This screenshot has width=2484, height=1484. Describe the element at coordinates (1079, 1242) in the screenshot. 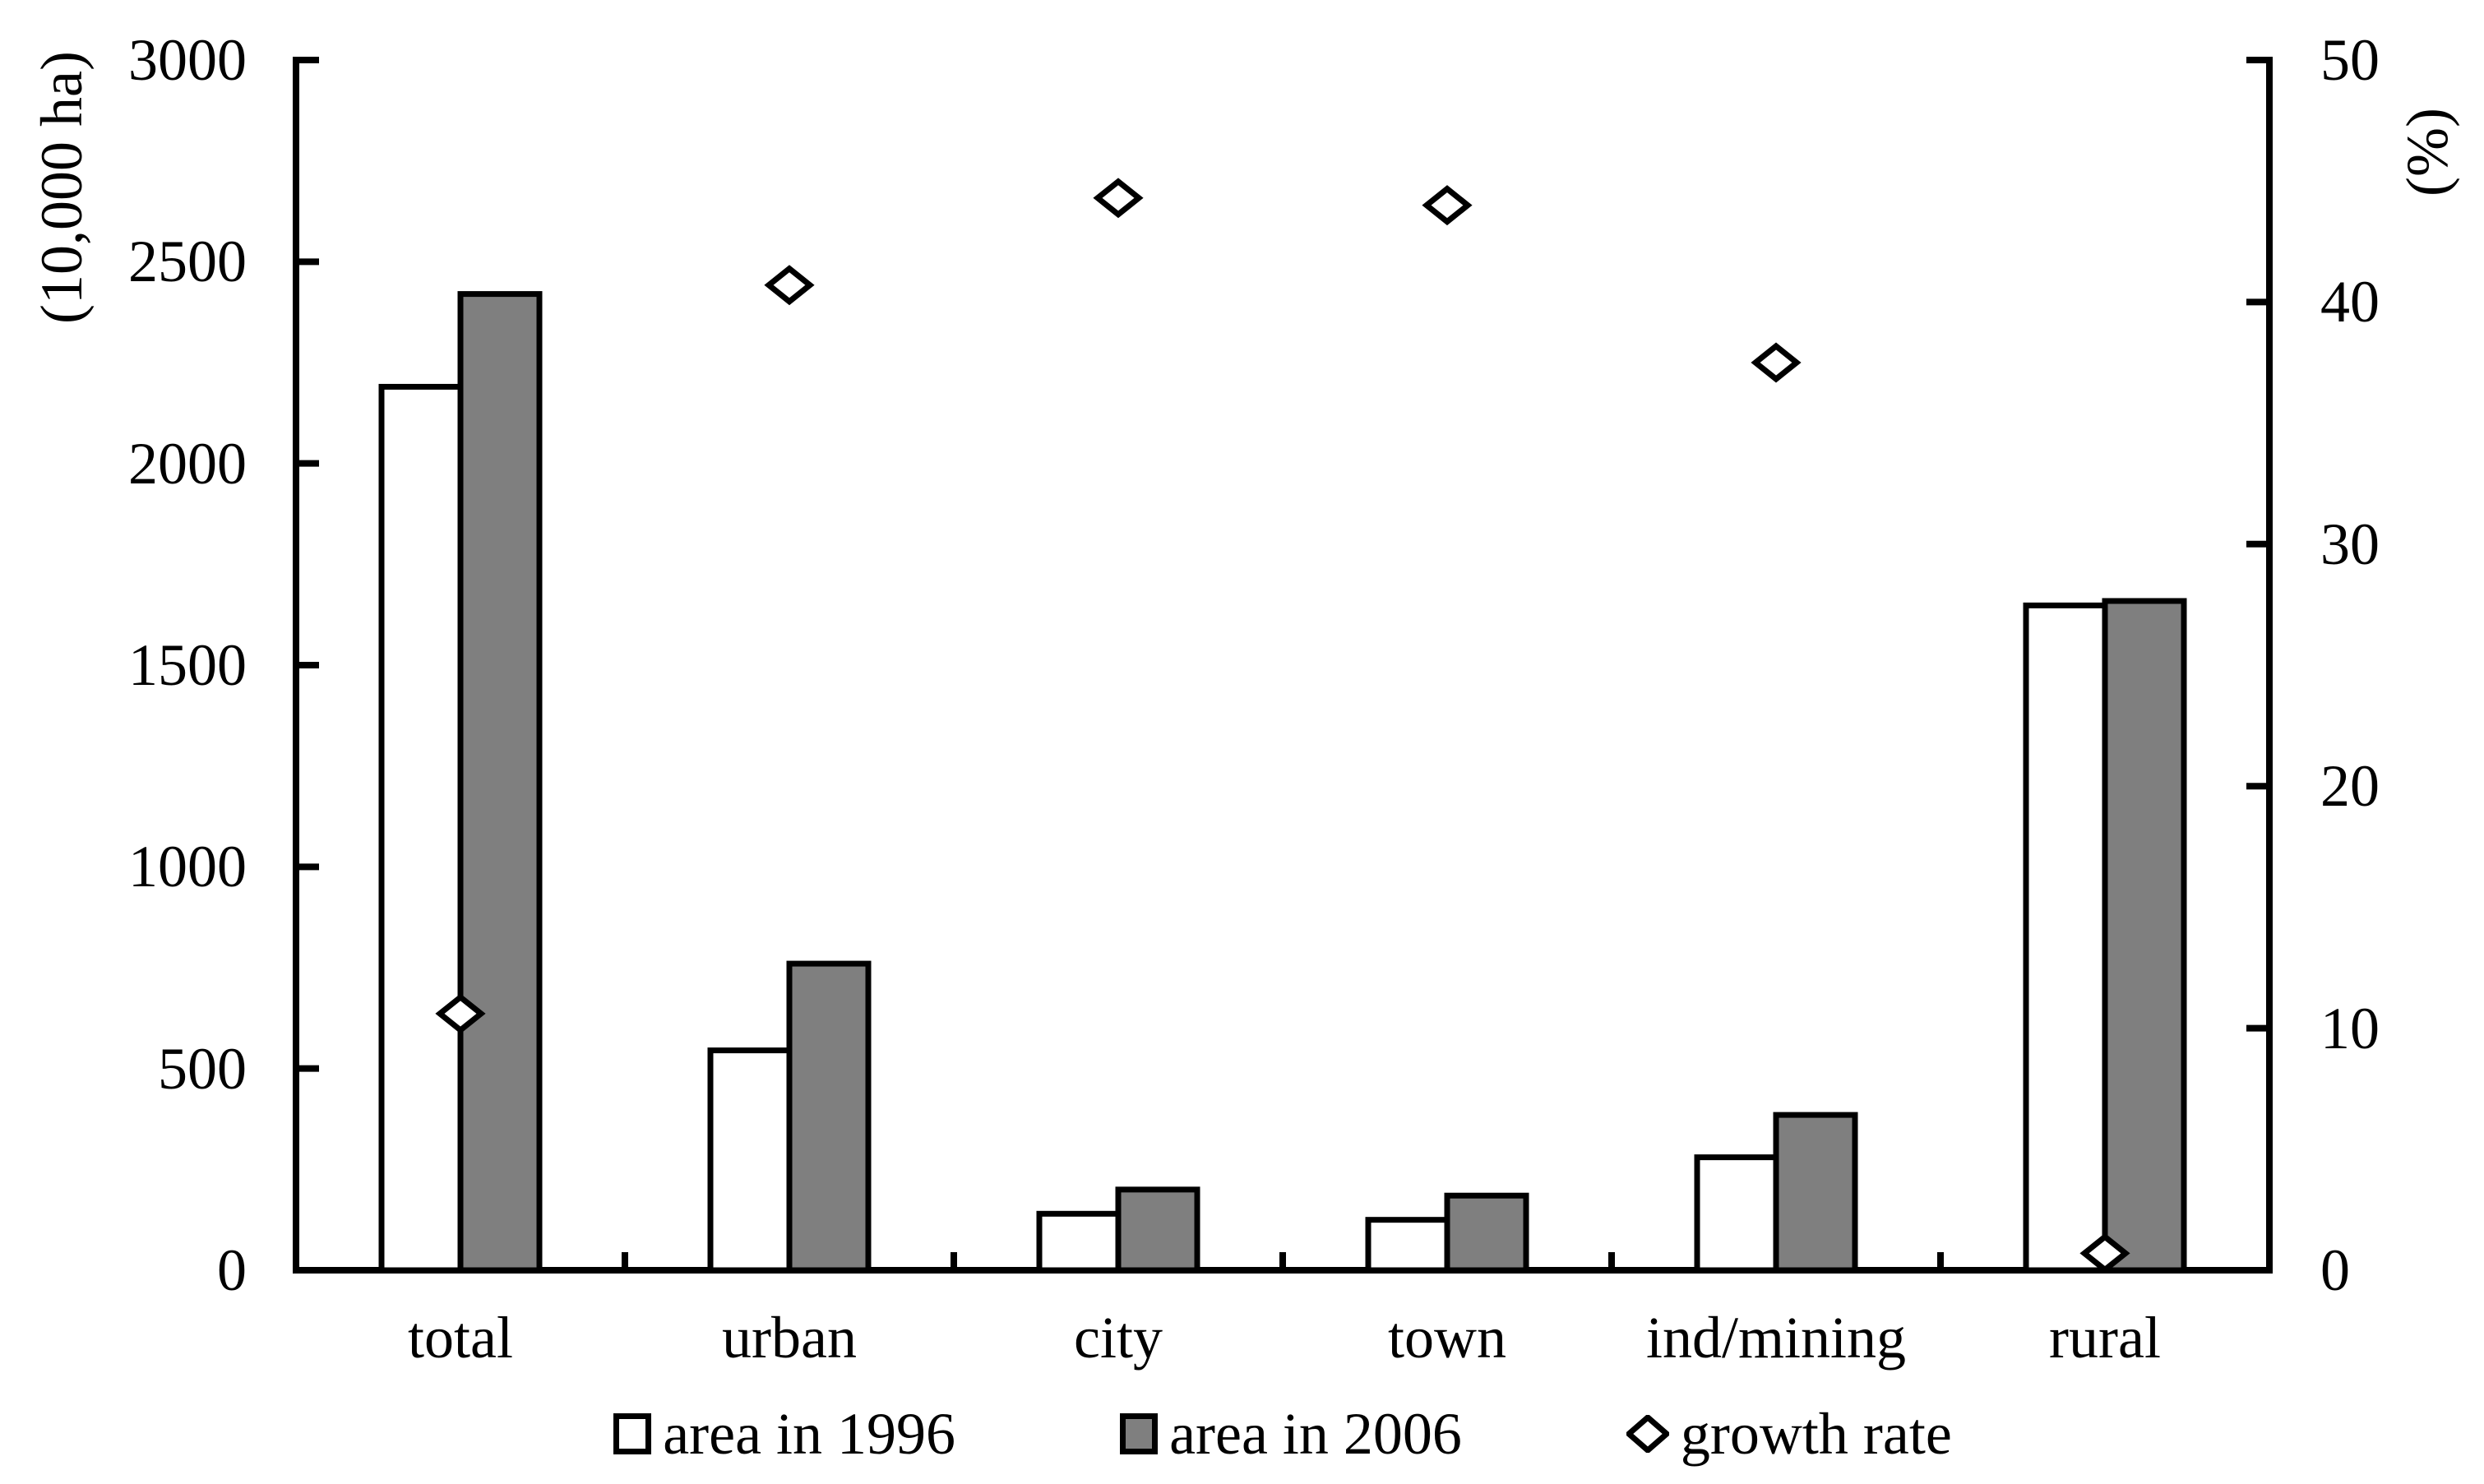

I see `bar-area-in-1996-city` at that location.